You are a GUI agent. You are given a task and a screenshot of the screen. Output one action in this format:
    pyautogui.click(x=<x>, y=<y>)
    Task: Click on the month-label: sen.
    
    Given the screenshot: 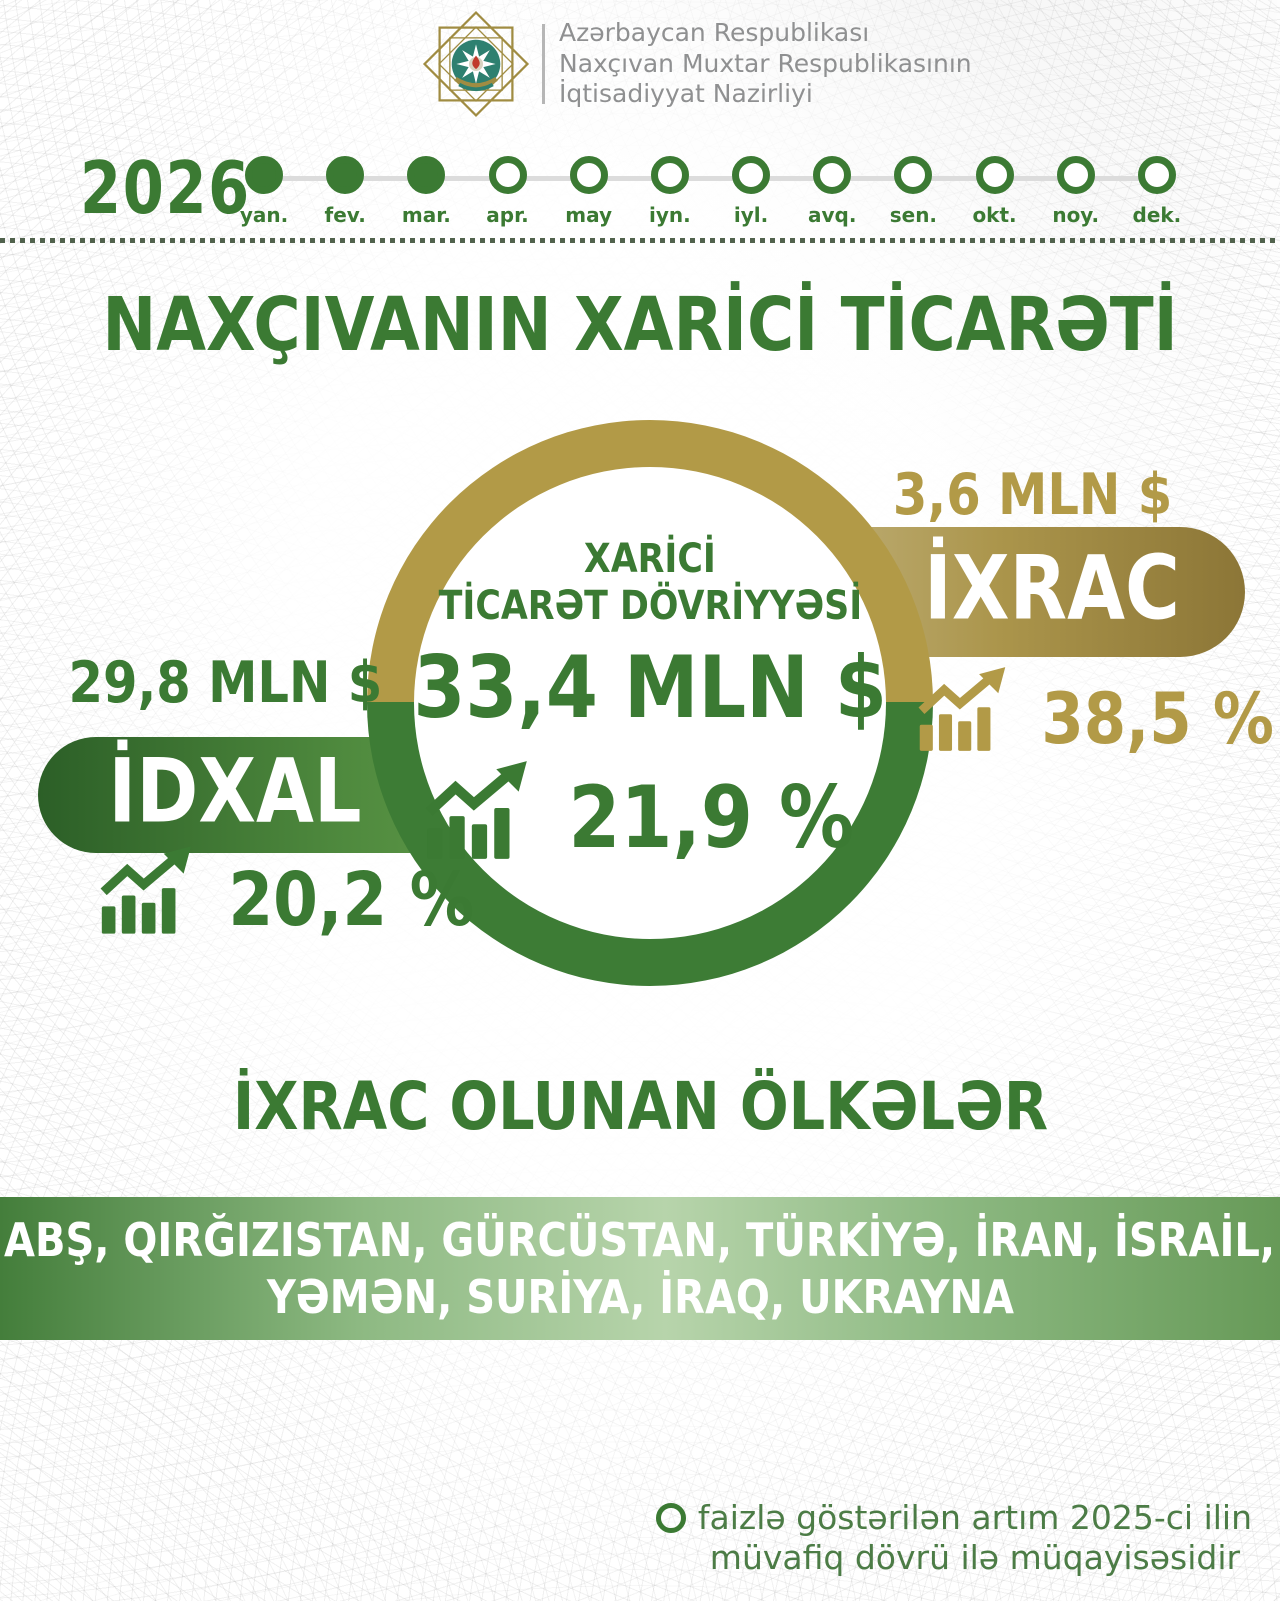 What is the action you would take?
    pyautogui.click(x=913, y=215)
    